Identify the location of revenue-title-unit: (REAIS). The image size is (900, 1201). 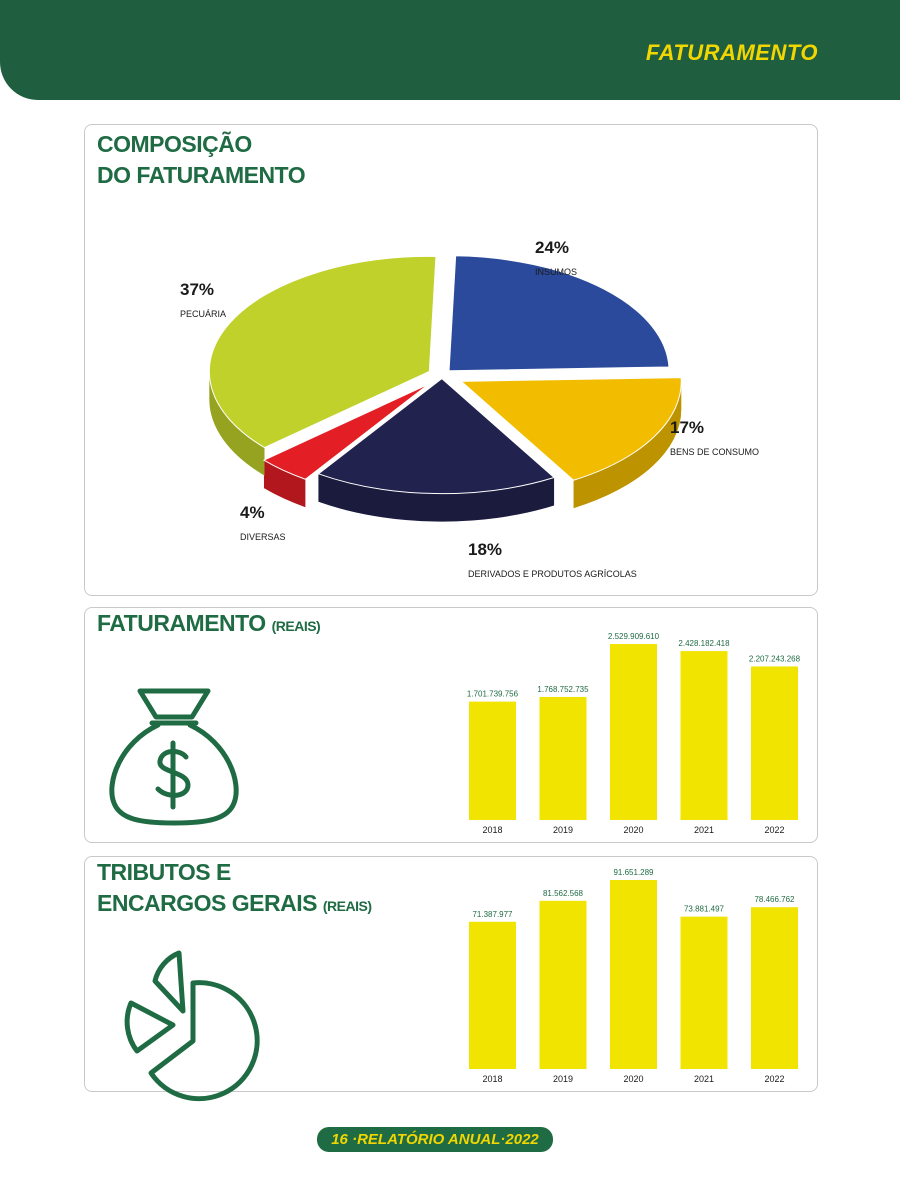
(296, 626).